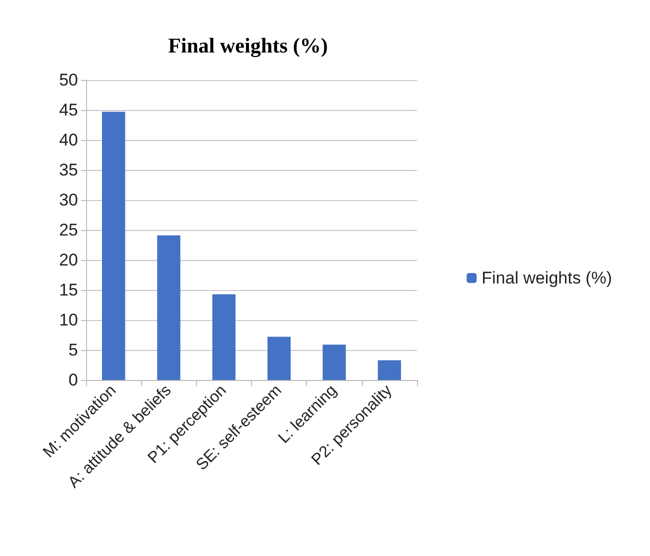 The image size is (650, 556). I want to click on y-tick-label: 10, so click(68, 320).